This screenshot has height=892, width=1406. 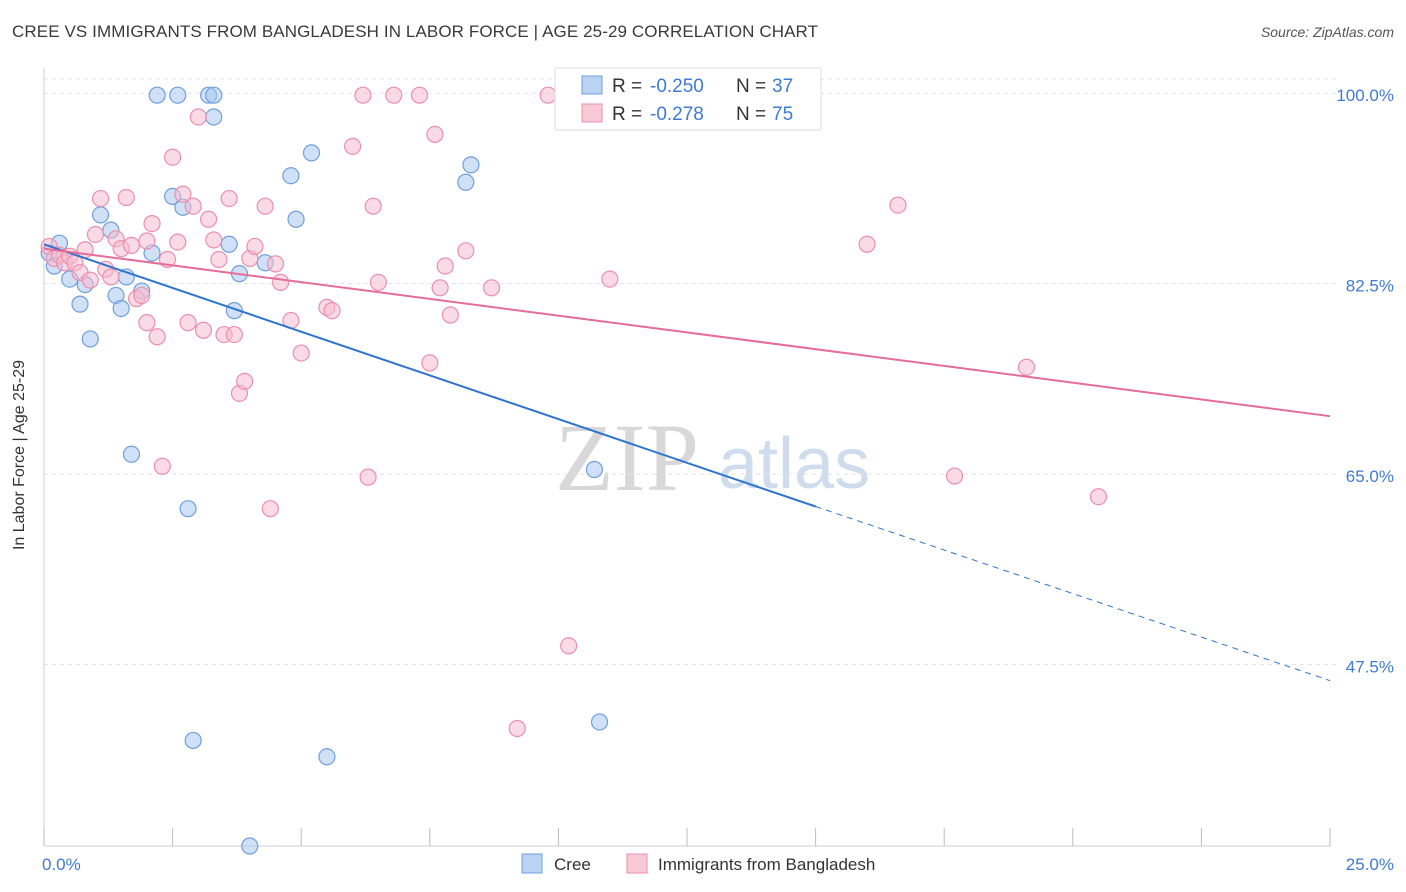 I want to click on watermark-atlas: atlas, so click(x=794, y=464).